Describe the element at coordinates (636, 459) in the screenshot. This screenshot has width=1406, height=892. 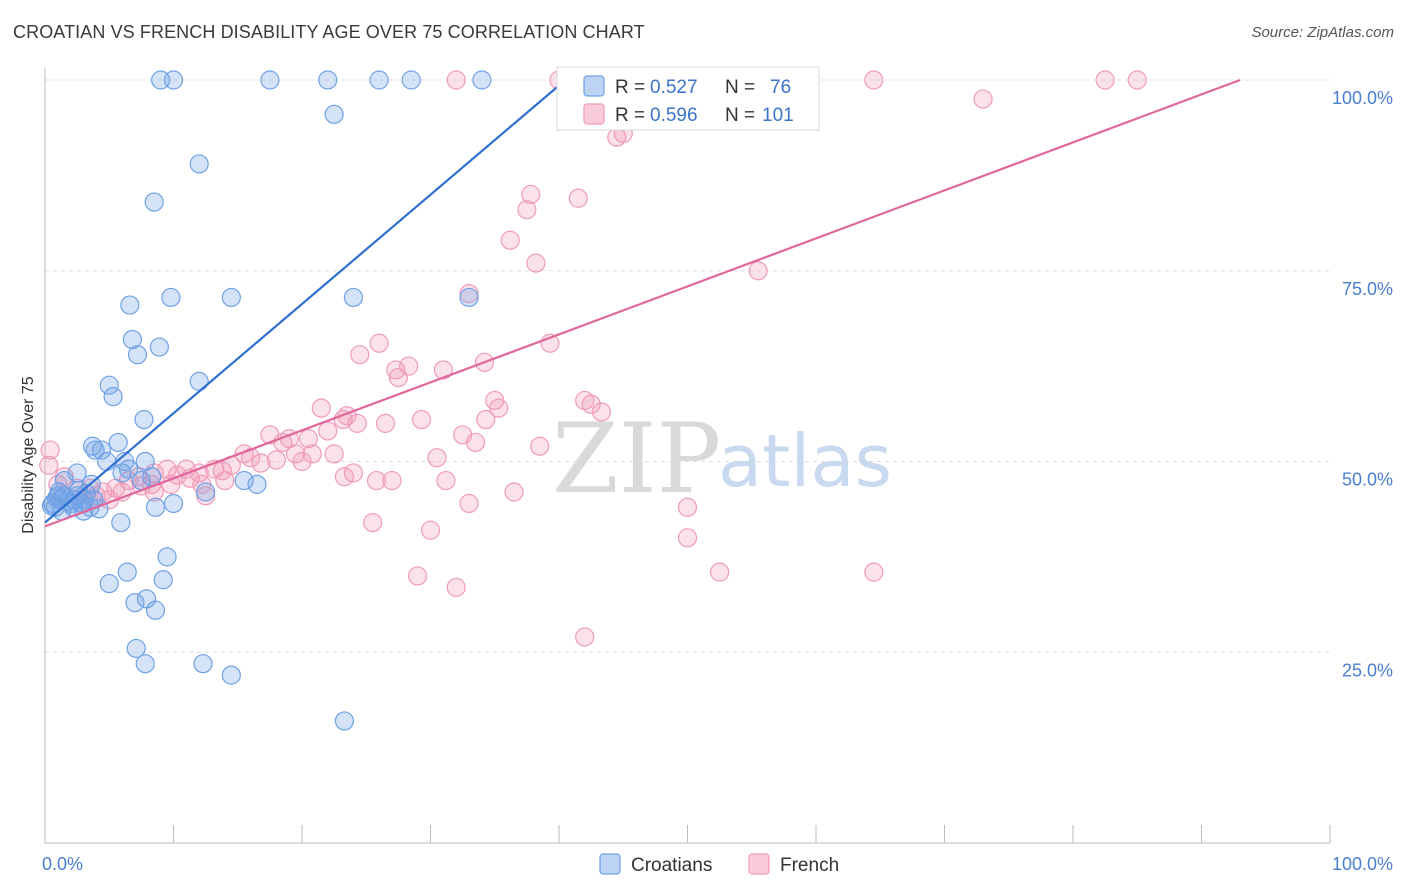
I see `watermark-zip: ZIP` at that location.